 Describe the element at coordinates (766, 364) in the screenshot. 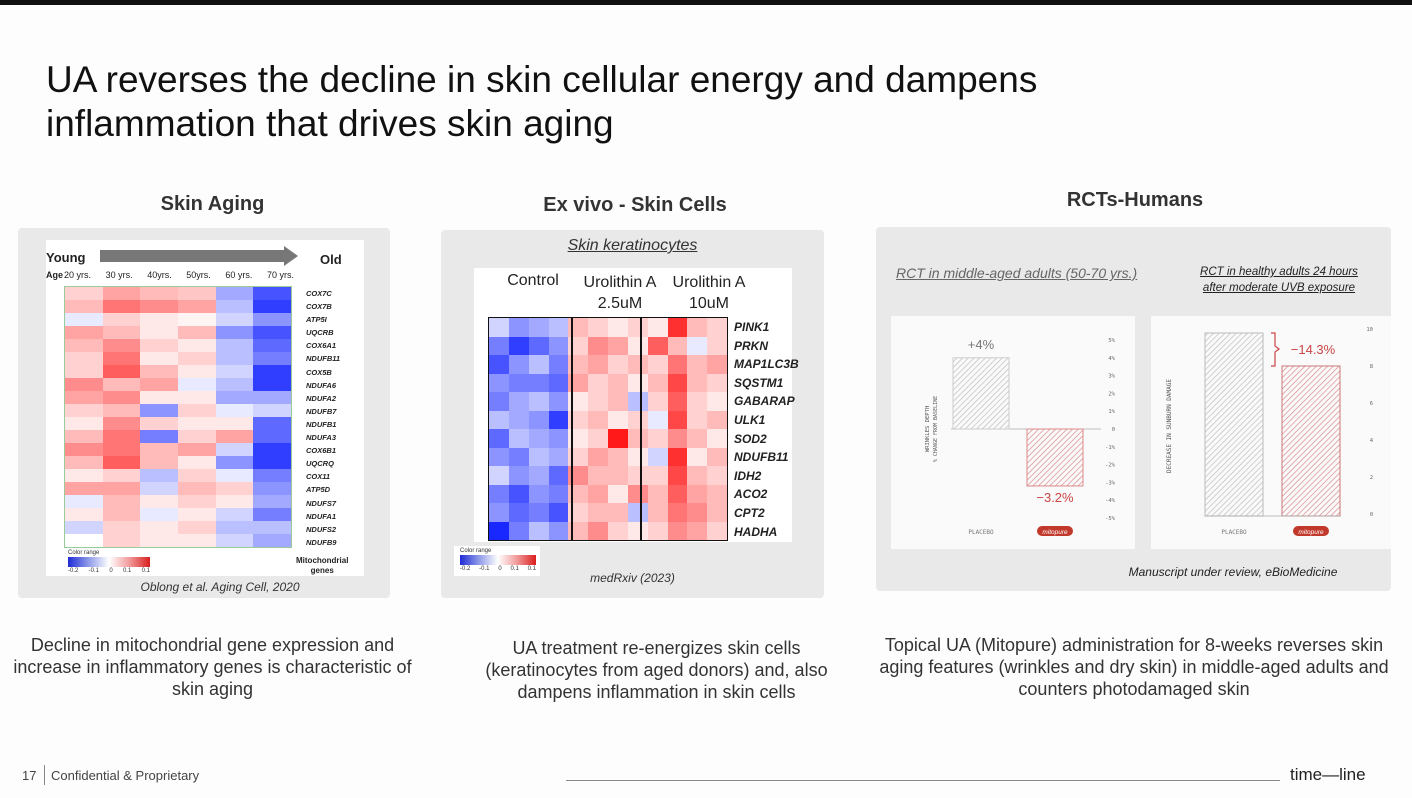

I see `keratinocyte-gene-label: MAP1LC3B` at that location.